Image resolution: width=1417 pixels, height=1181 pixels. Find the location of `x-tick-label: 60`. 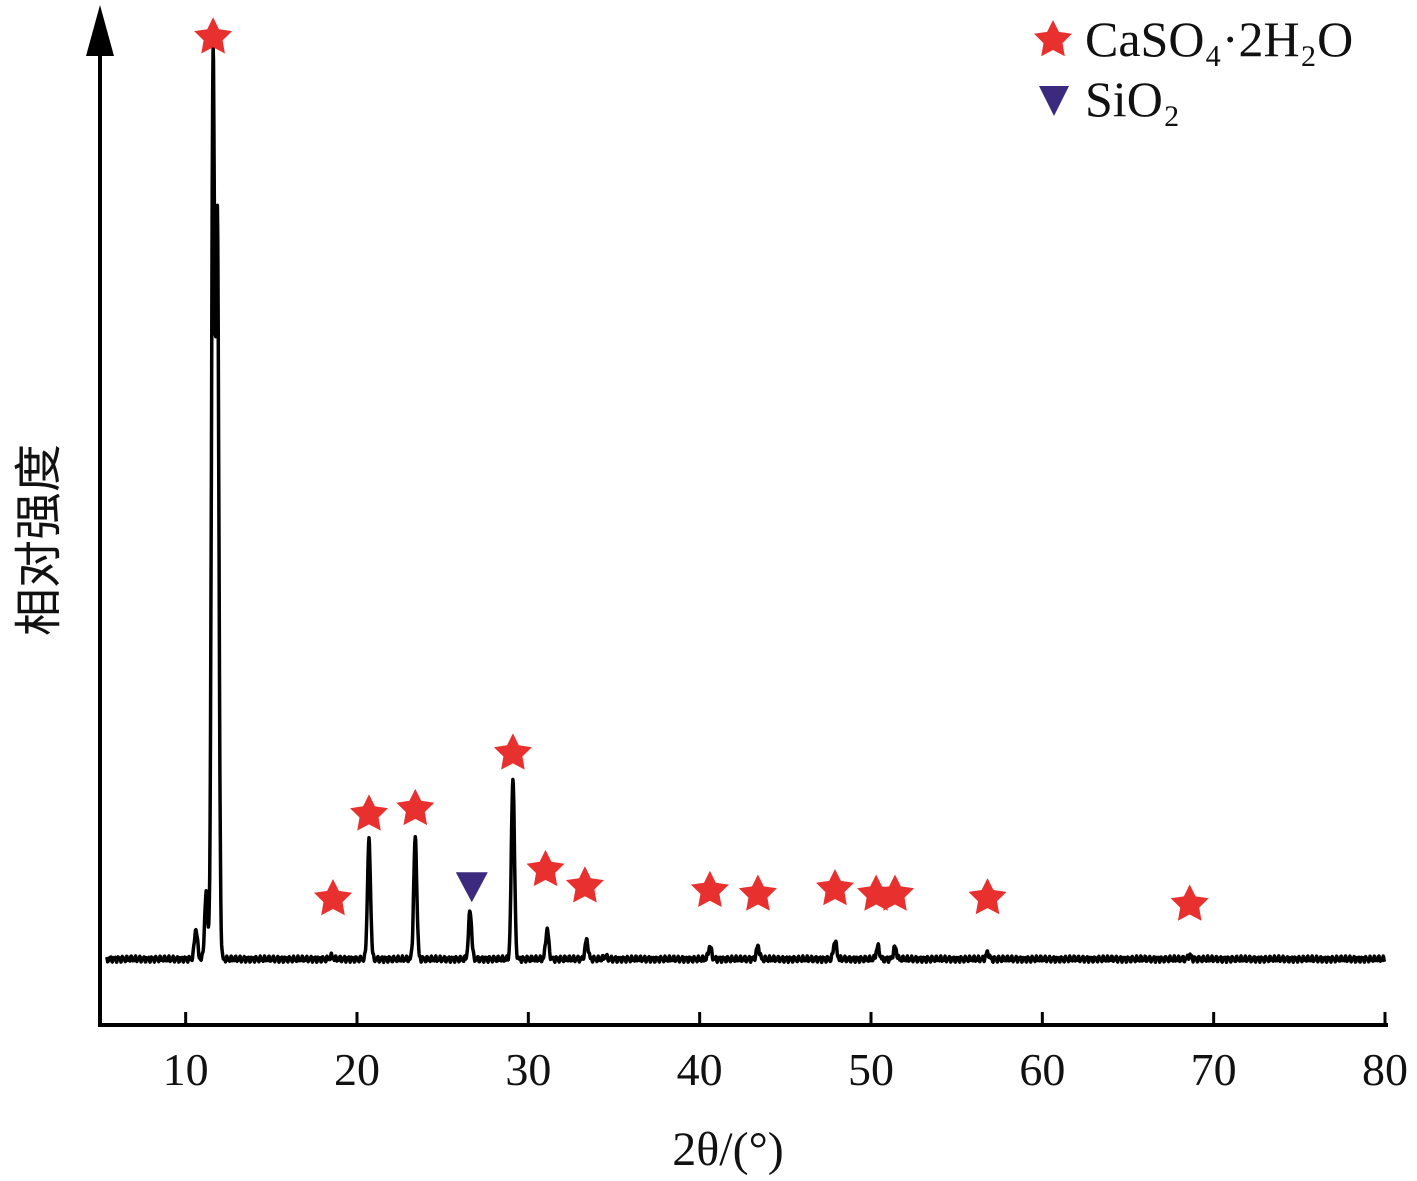

x-tick-label: 60 is located at coordinates (1042, 1069).